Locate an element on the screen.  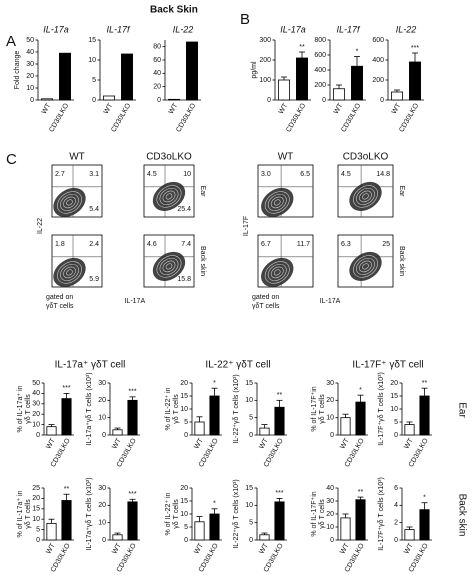
x-axis-label: IL-17A is located at coordinates (134, 301).